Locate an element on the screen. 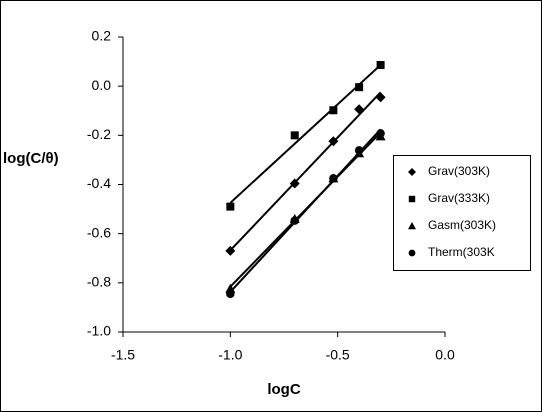 The width and height of the screenshot is (542, 412). y-tick-label: -0.4 is located at coordinates (99, 183).